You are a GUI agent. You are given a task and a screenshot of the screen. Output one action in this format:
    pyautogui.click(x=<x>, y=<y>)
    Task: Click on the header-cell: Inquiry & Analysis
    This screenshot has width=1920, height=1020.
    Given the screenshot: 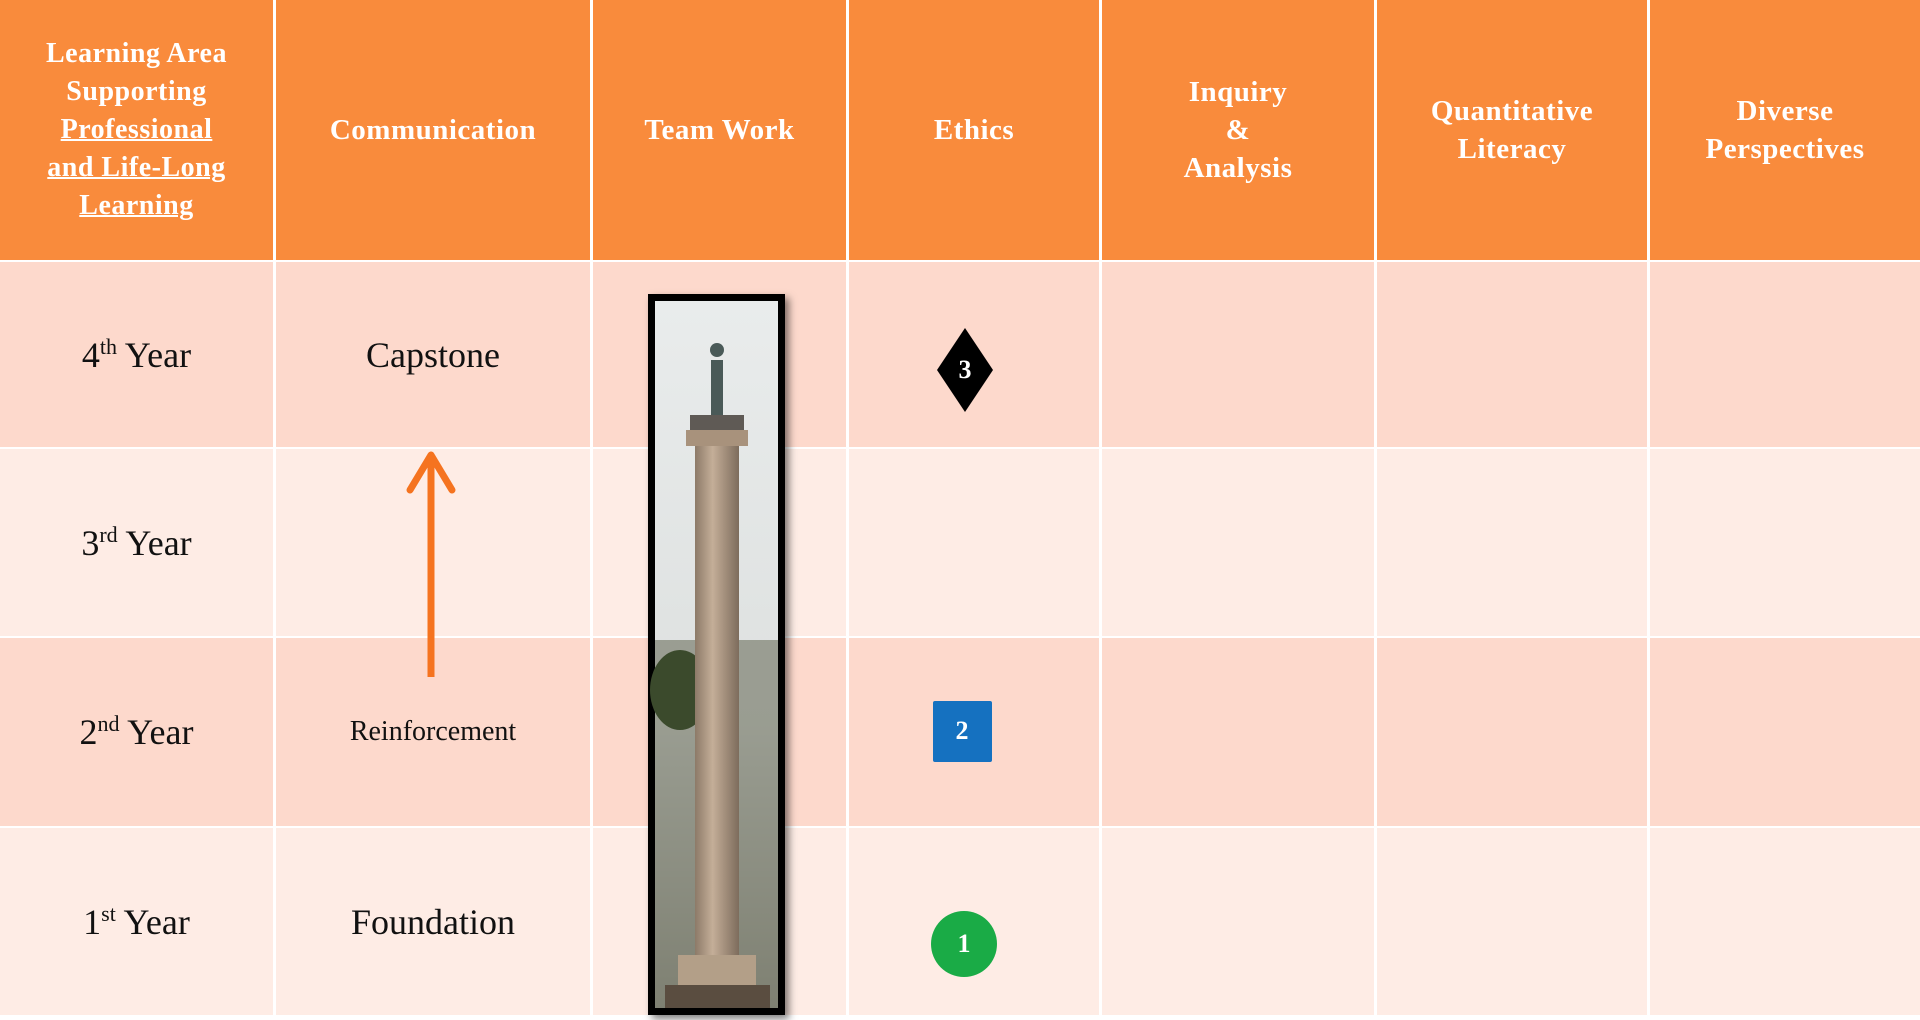 What is the action you would take?
    pyautogui.click(x=1238, y=130)
    